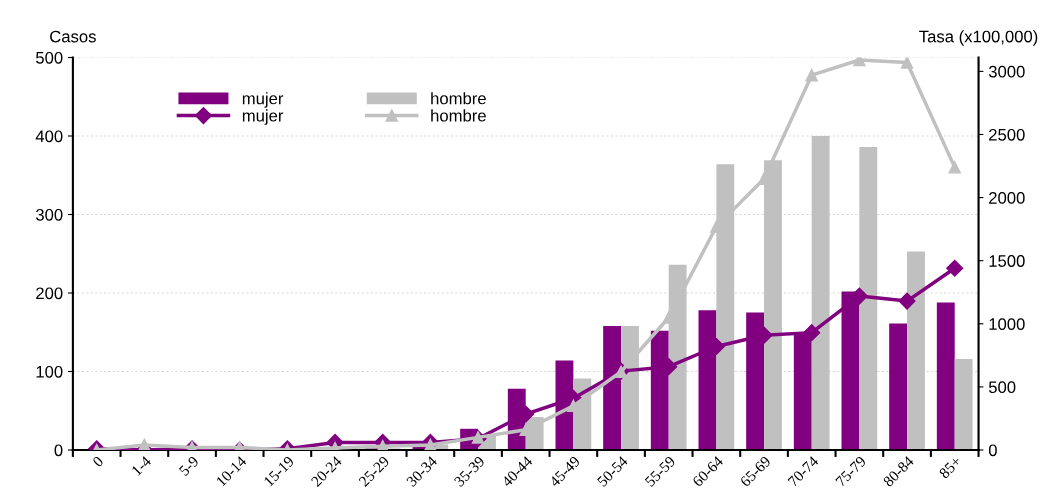  What do you see at coordinates (49, 214) in the screenshot?
I see `y-tick-label: 300` at bounding box center [49, 214].